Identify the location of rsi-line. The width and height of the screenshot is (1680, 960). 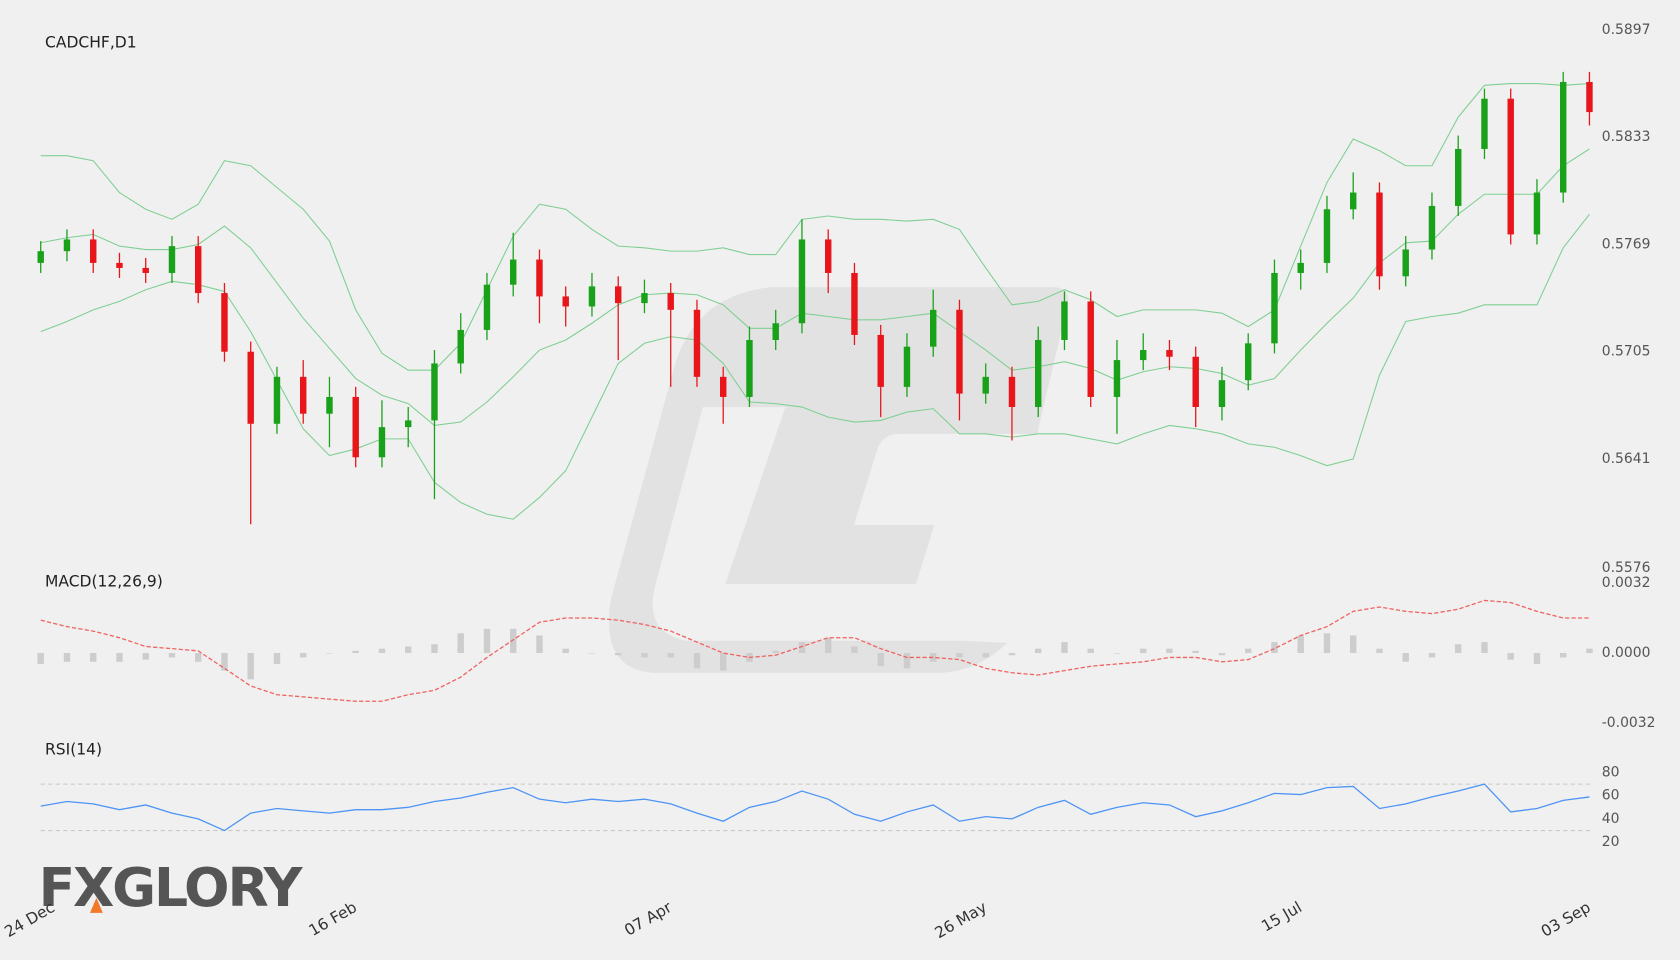
(815, 807).